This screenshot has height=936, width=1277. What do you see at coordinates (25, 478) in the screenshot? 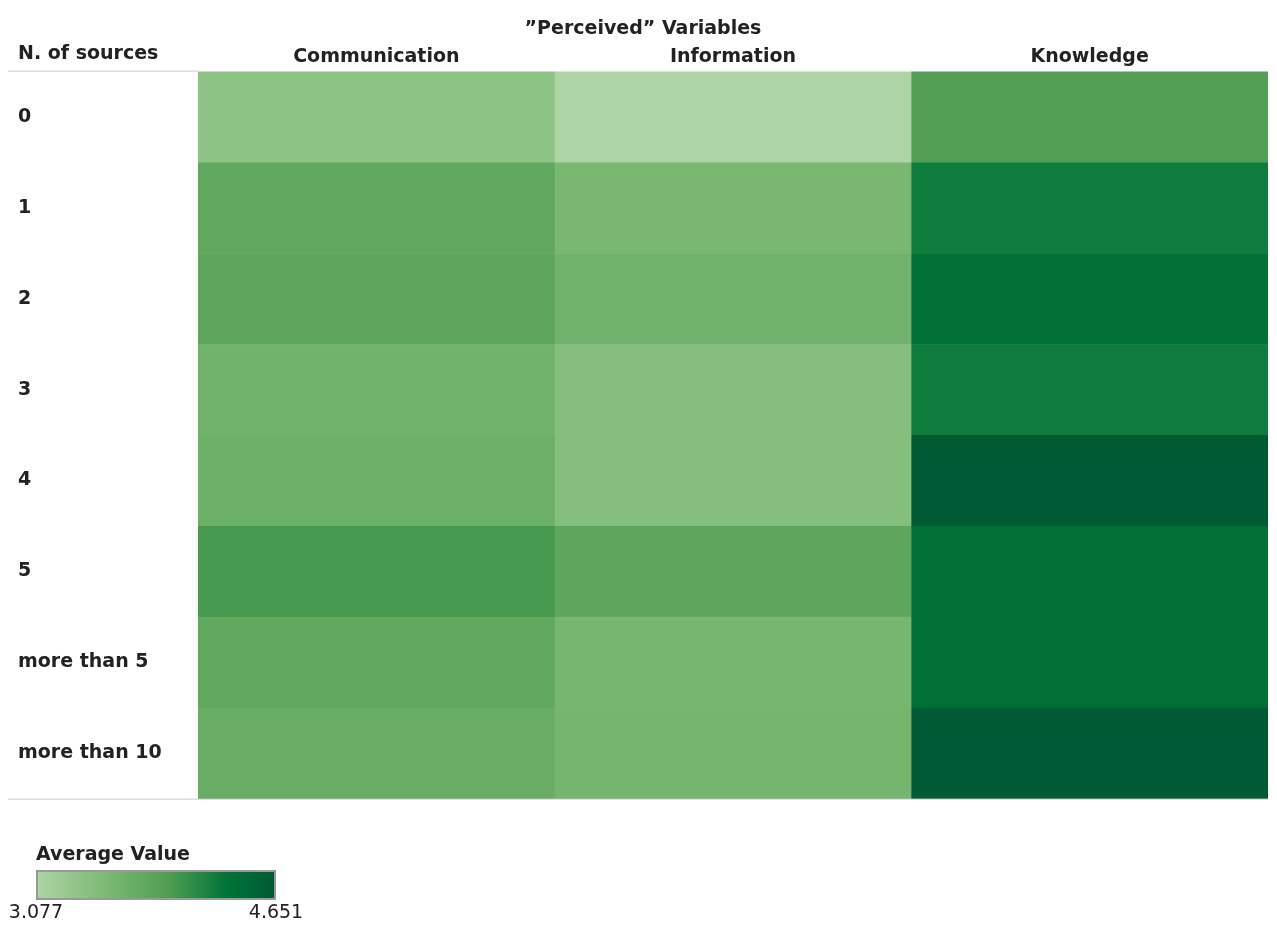
I see `y-tick-label: 4` at bounding box center [25, 478].